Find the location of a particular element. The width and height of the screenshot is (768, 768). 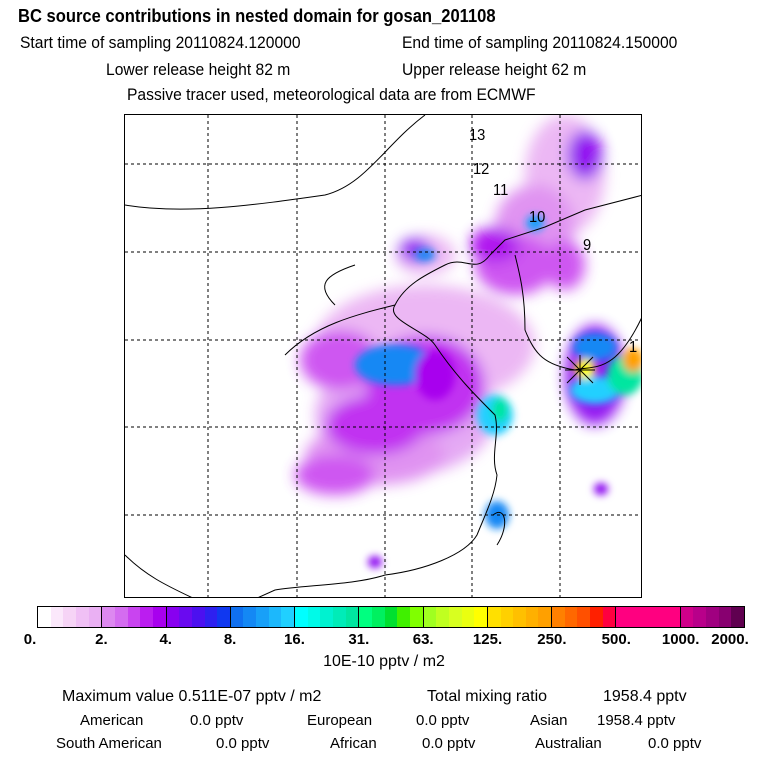

colorbar-tick-label: 4. is located at coordinates (165, 639).